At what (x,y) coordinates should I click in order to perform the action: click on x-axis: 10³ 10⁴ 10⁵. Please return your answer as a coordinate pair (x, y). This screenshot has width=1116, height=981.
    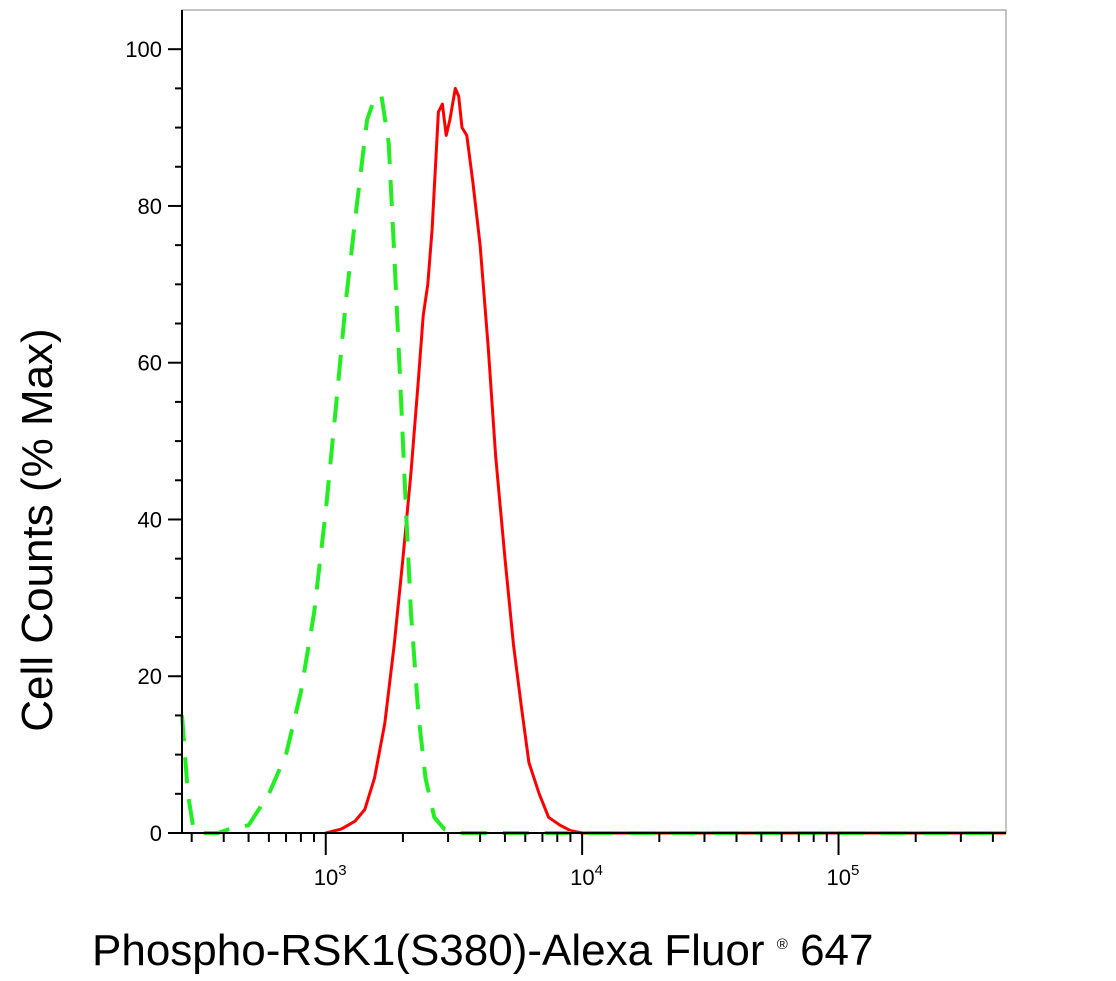
    Looking at the image, I should click on (594, 861).